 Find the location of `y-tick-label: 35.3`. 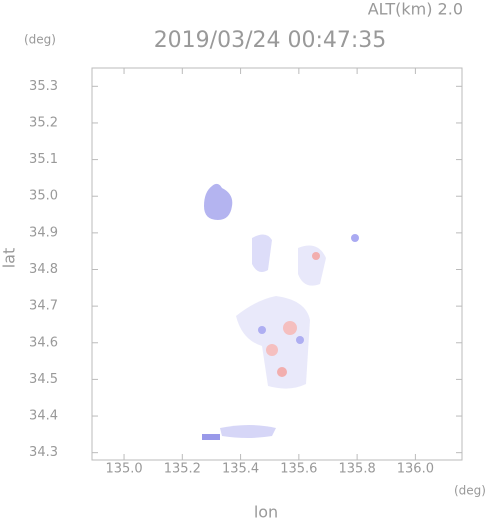

y-tick-label: 35.3 is located at coordinates (43, 86).